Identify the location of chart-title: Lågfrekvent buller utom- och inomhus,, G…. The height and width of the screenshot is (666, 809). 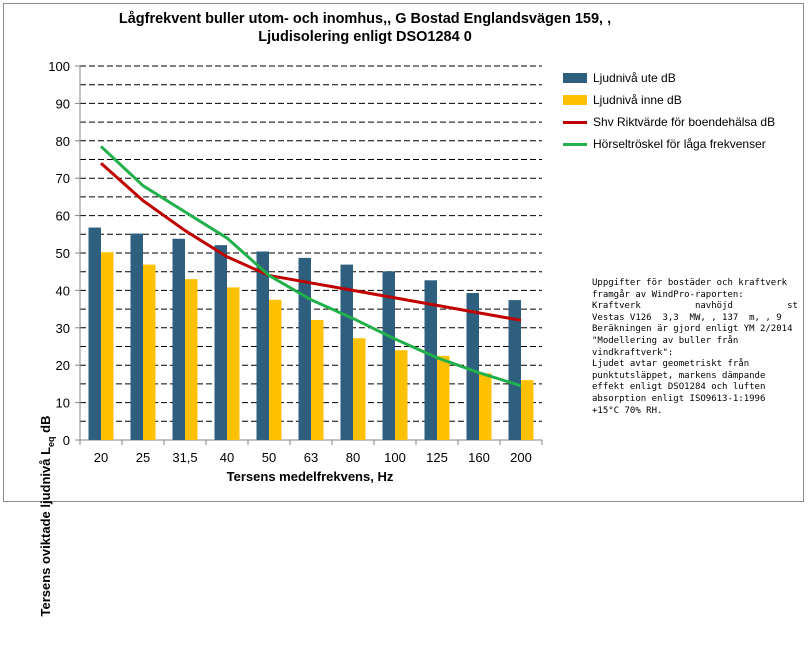
(365, 28).